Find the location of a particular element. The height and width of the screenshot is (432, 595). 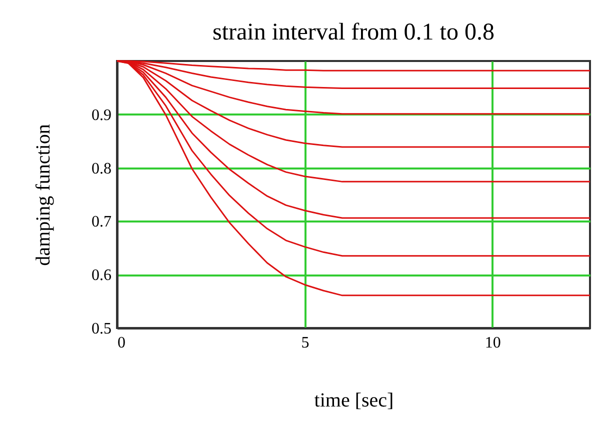

x-tick-label: 0 is located at coordinates (122, 343).